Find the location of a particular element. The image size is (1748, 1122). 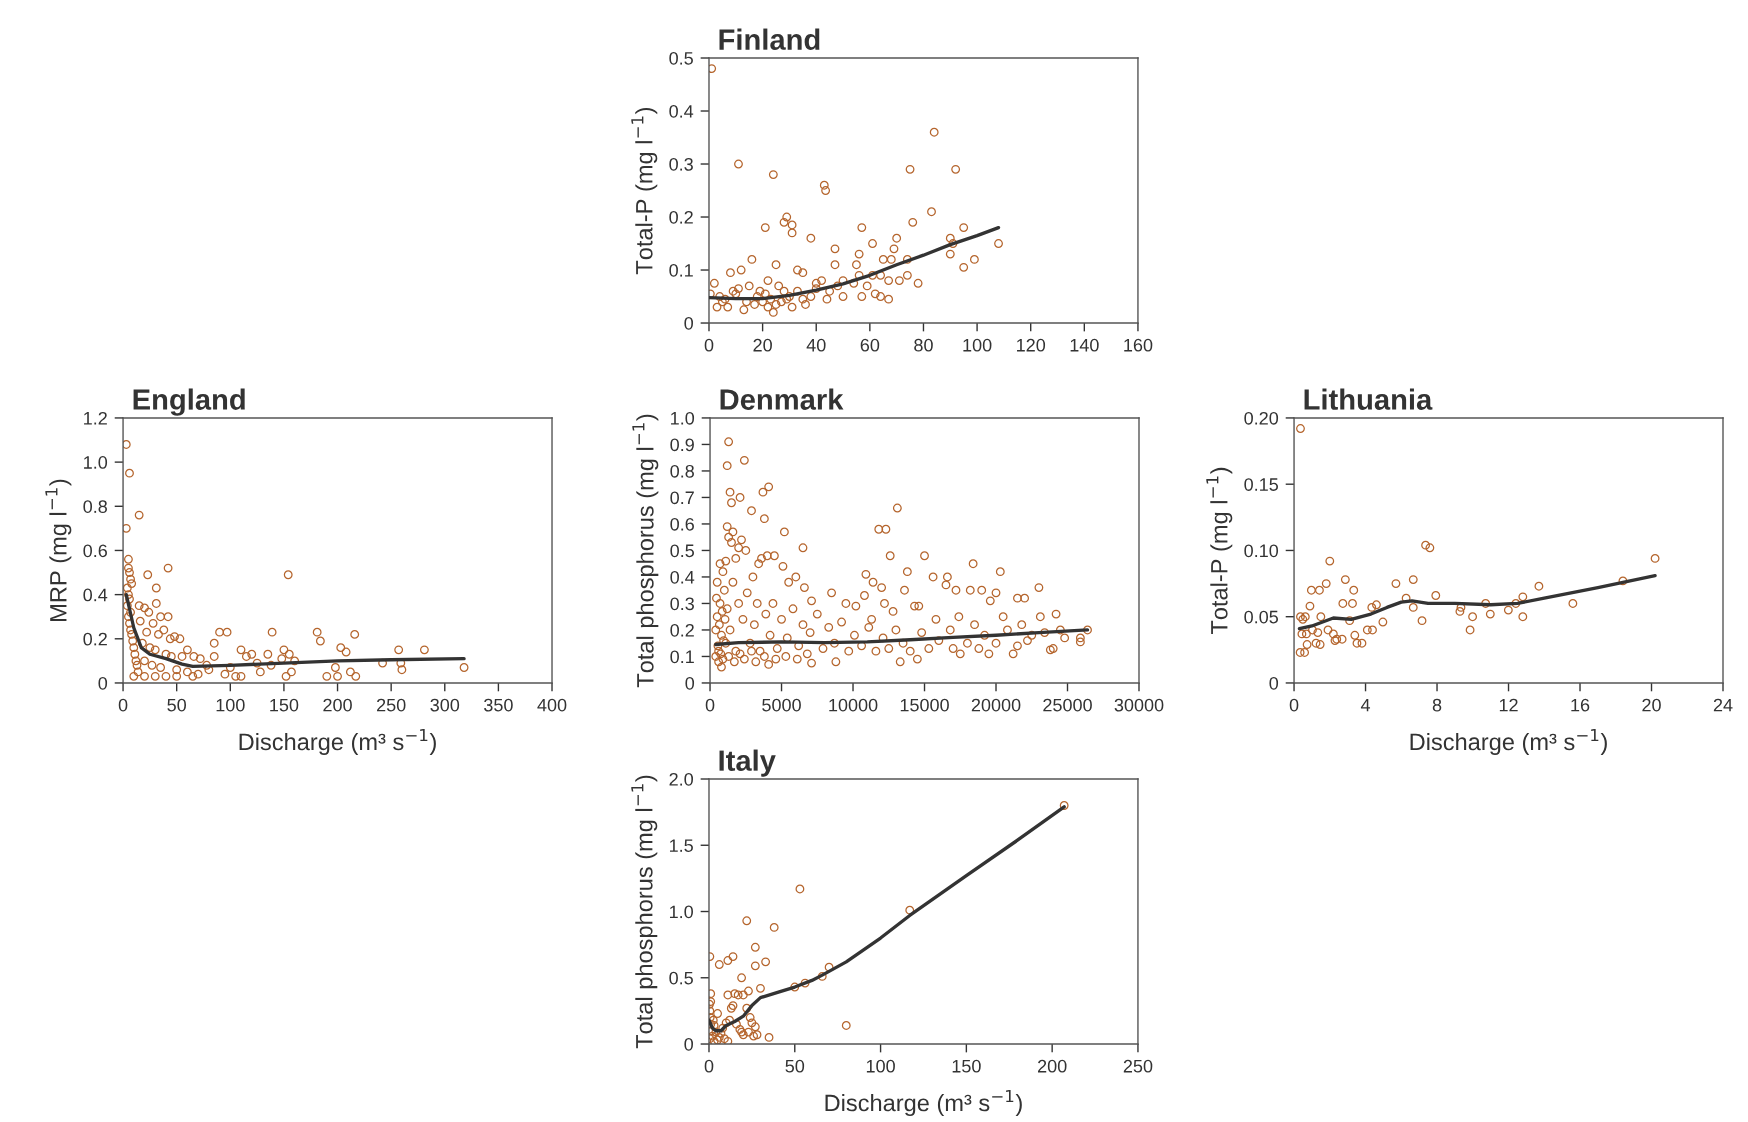

x-tick-label: 80 is located at coordinates (923, 345).